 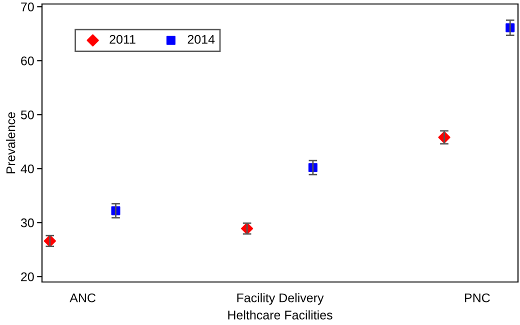 I want to click on x-tick-label: Facility Delivery, so click(x=280, y=299).